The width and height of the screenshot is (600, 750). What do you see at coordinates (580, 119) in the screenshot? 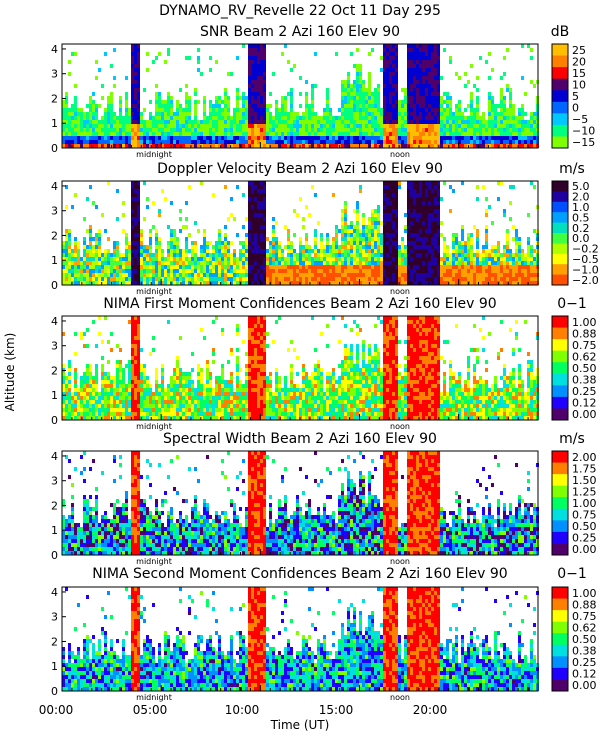
I see `colorbar-label: −5` at bounding box center [580, 119].